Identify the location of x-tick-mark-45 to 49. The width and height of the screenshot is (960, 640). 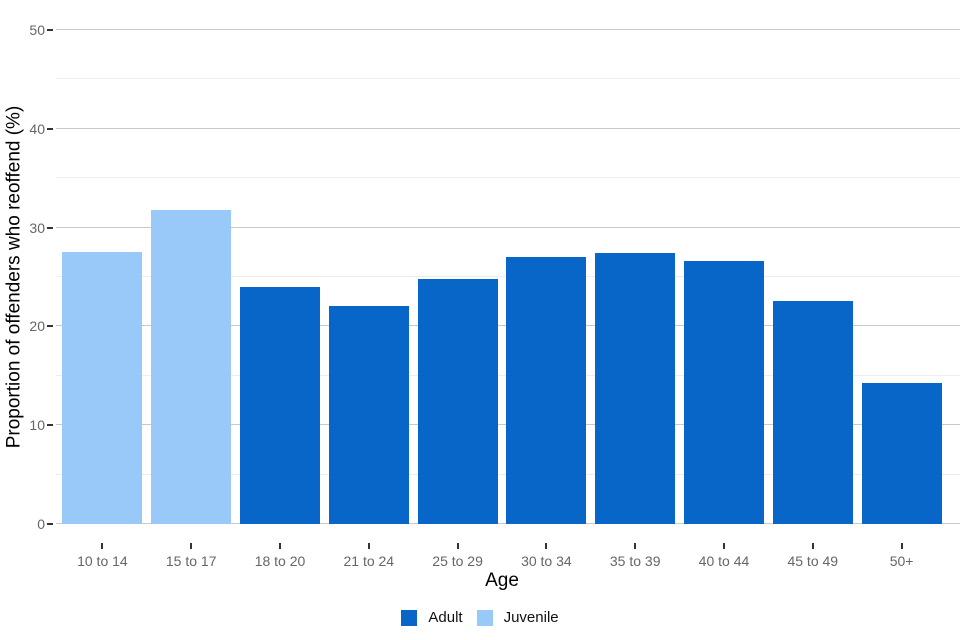
(812, 546).